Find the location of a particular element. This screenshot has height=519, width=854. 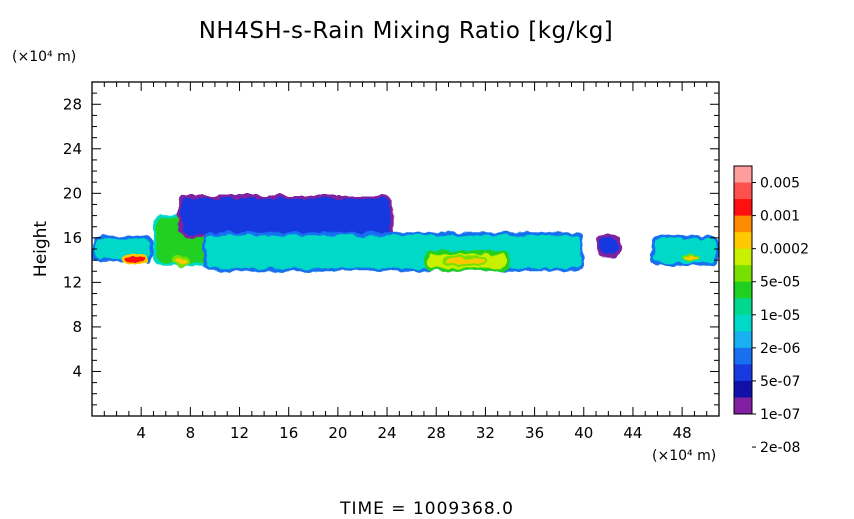

x-tick-label: 32 is located at coordinates (485, 433).